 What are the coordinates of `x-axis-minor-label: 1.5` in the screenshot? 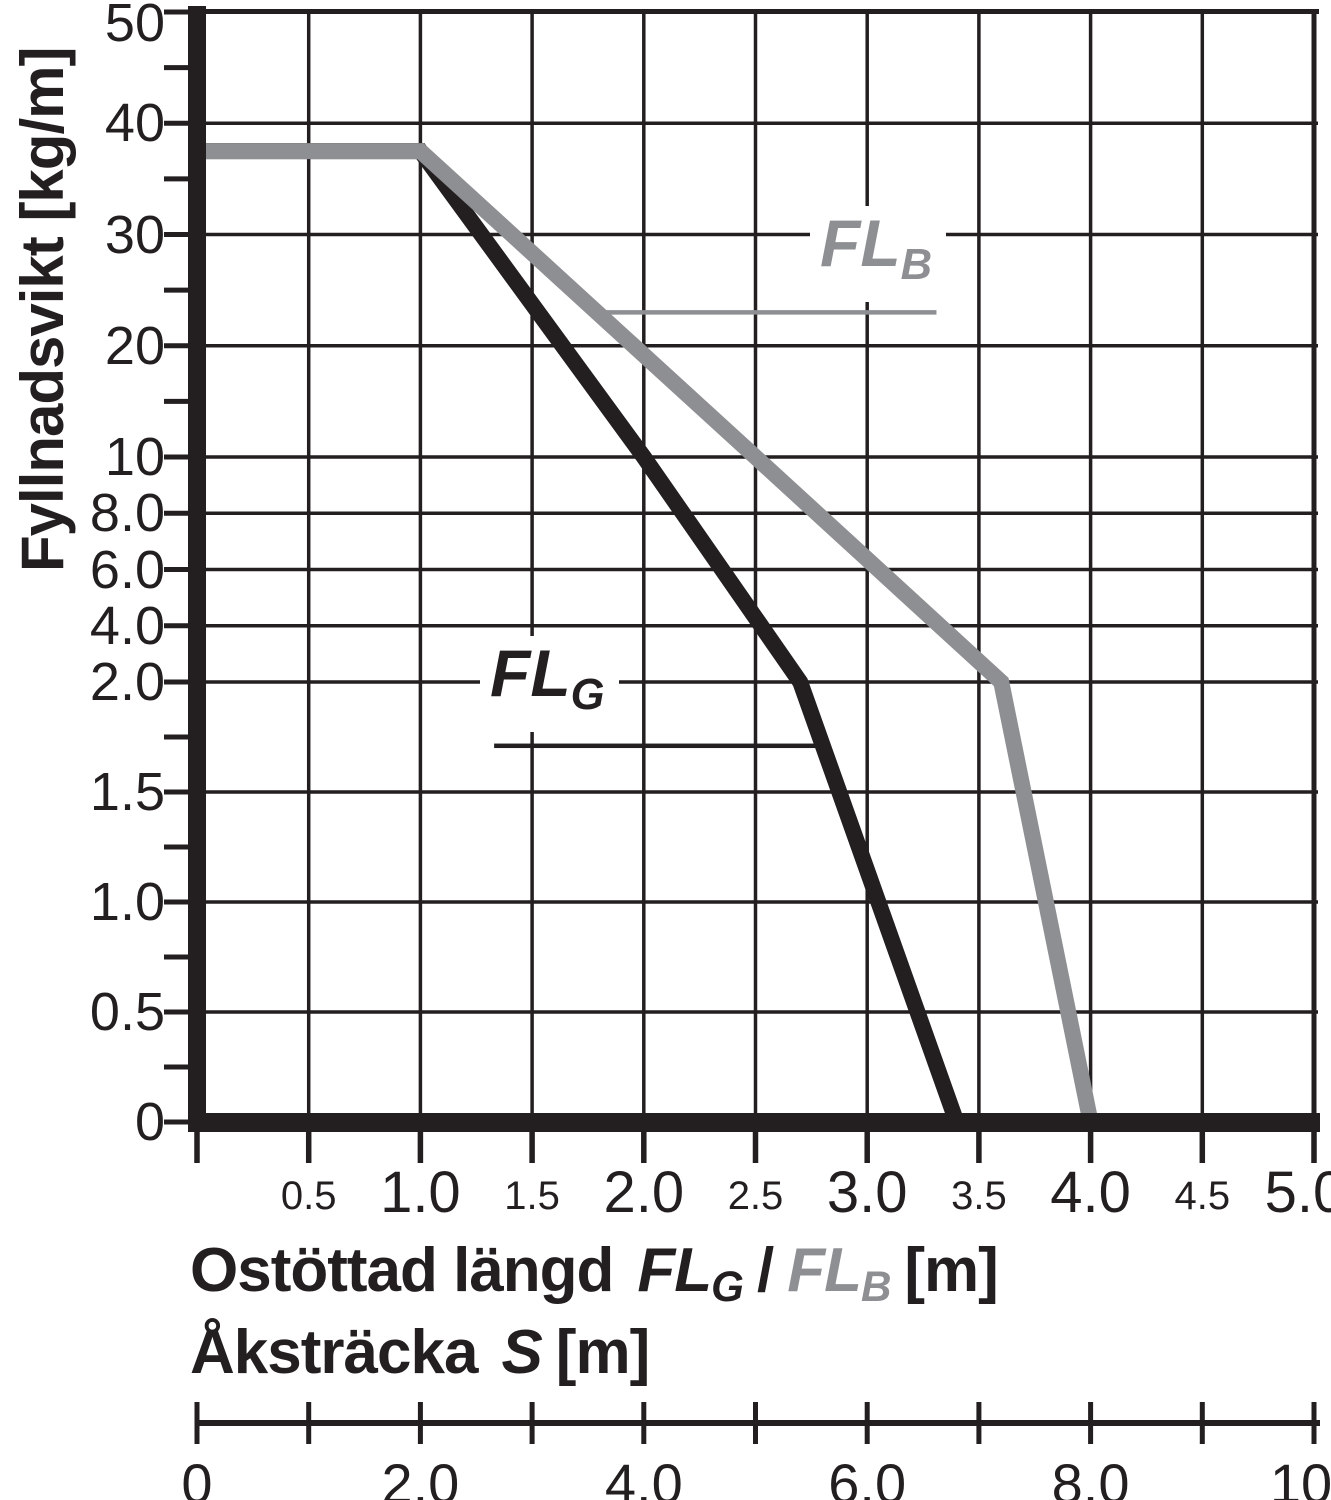 It's located at (532, 1196).